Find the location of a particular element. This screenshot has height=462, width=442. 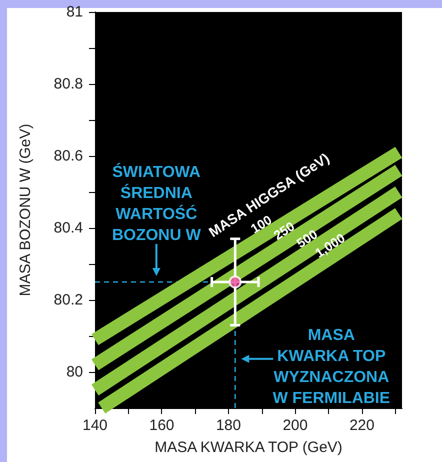

y-tick-label: 80 is located at coordinates (74, 372).